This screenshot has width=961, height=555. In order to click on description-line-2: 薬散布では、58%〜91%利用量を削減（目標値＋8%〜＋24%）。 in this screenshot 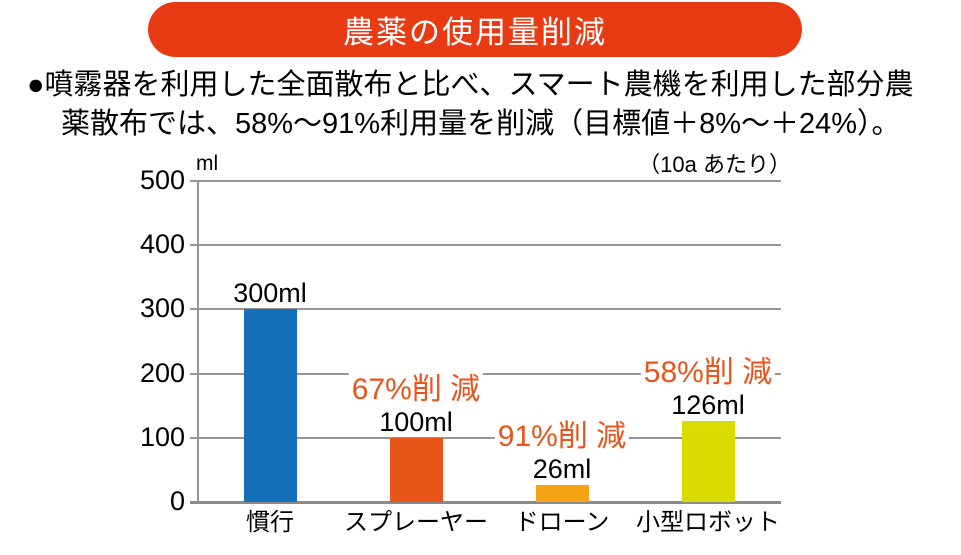, I will do `click(481, 124)`.